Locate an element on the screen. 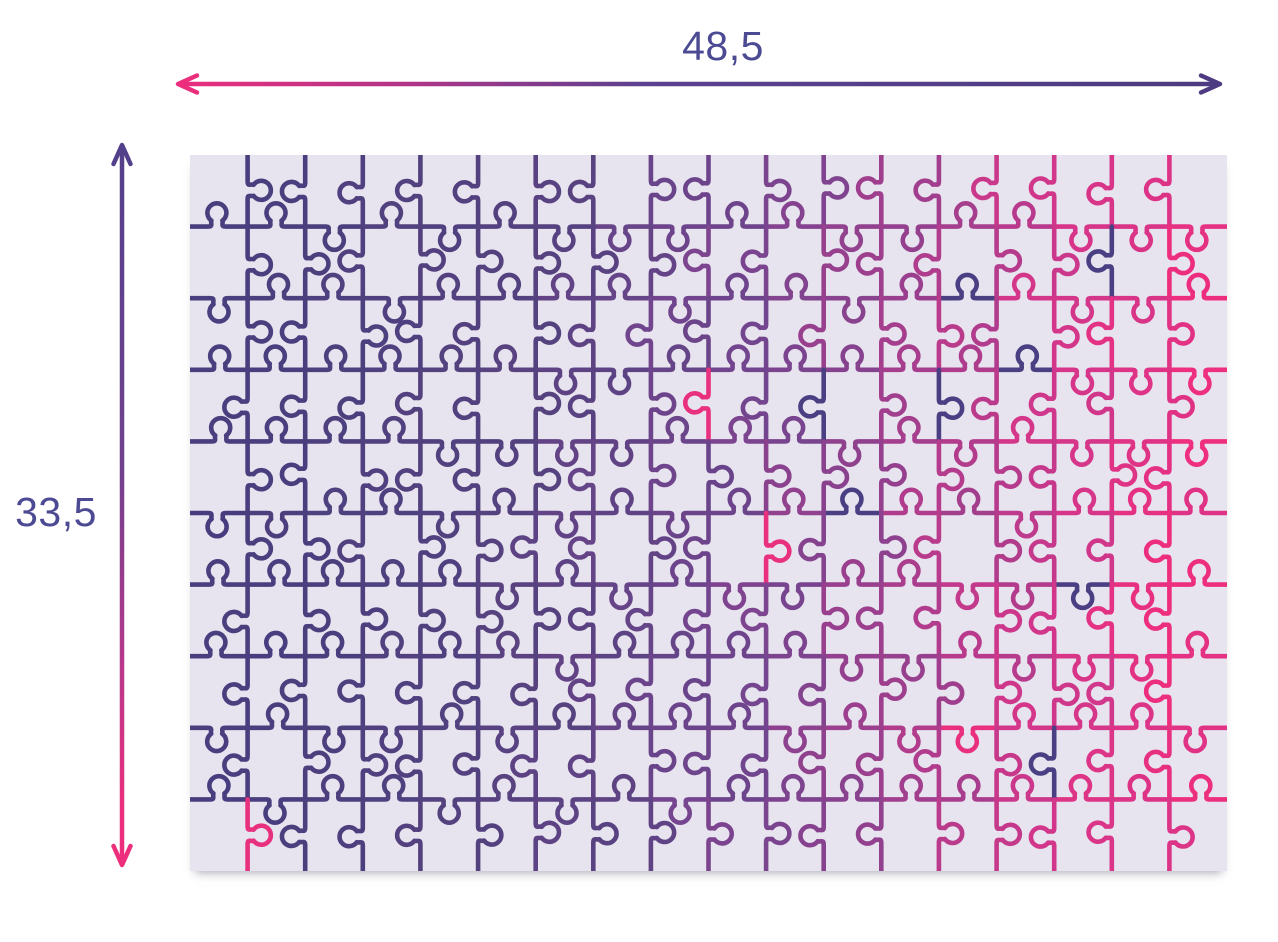  arrowhead-right-icon is located at coordinates (1210, 84).